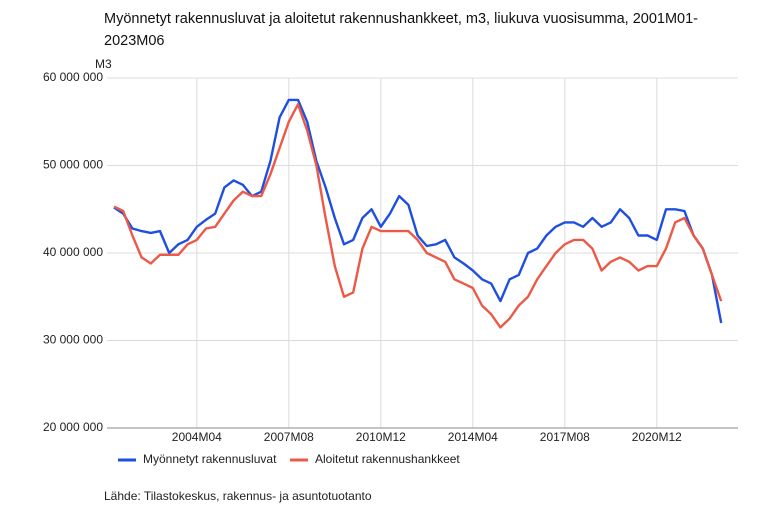 The image size is (771, 513). Describe the element at coordinates (289, 437) in the screenshot. I see `x-tick-label: 2007M08` at that location.